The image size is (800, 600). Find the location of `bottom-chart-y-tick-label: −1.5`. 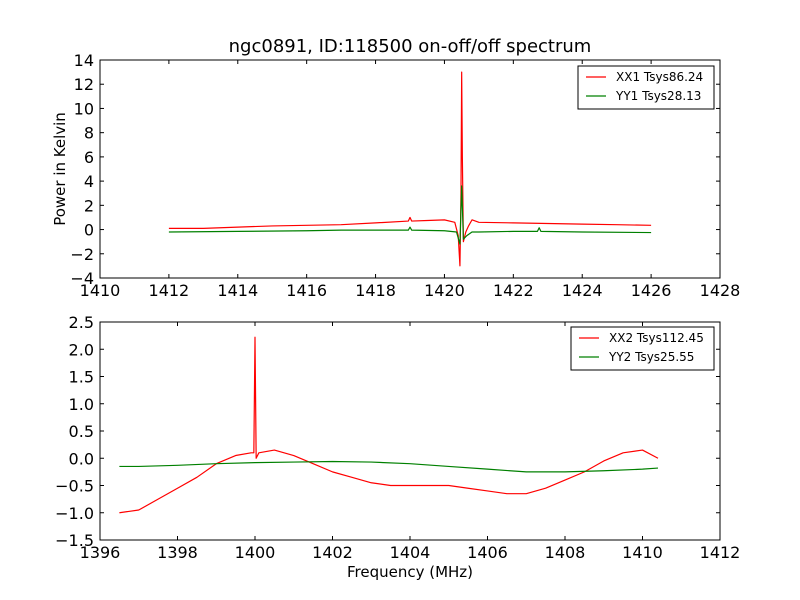

bottom-chart-y-tick-label: −1.5 is located at coordinates (74, 540).